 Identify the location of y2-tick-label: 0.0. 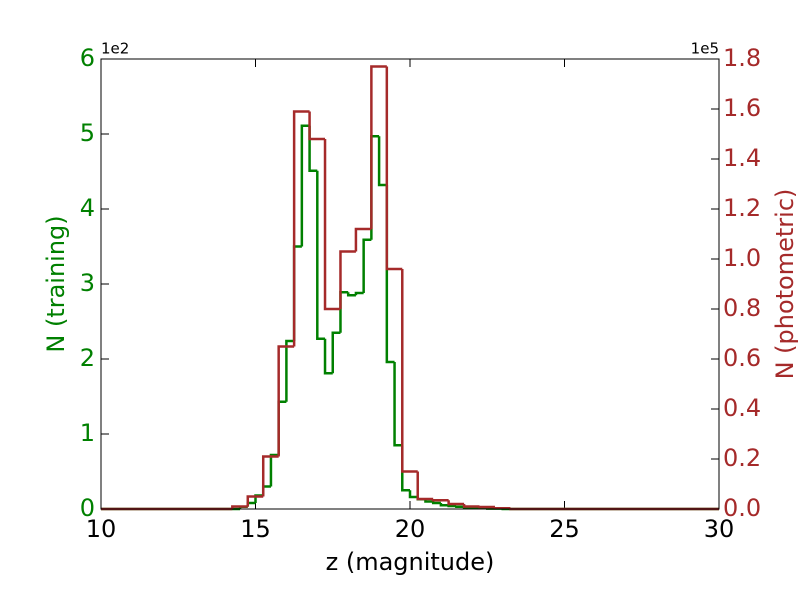
(742, 508).